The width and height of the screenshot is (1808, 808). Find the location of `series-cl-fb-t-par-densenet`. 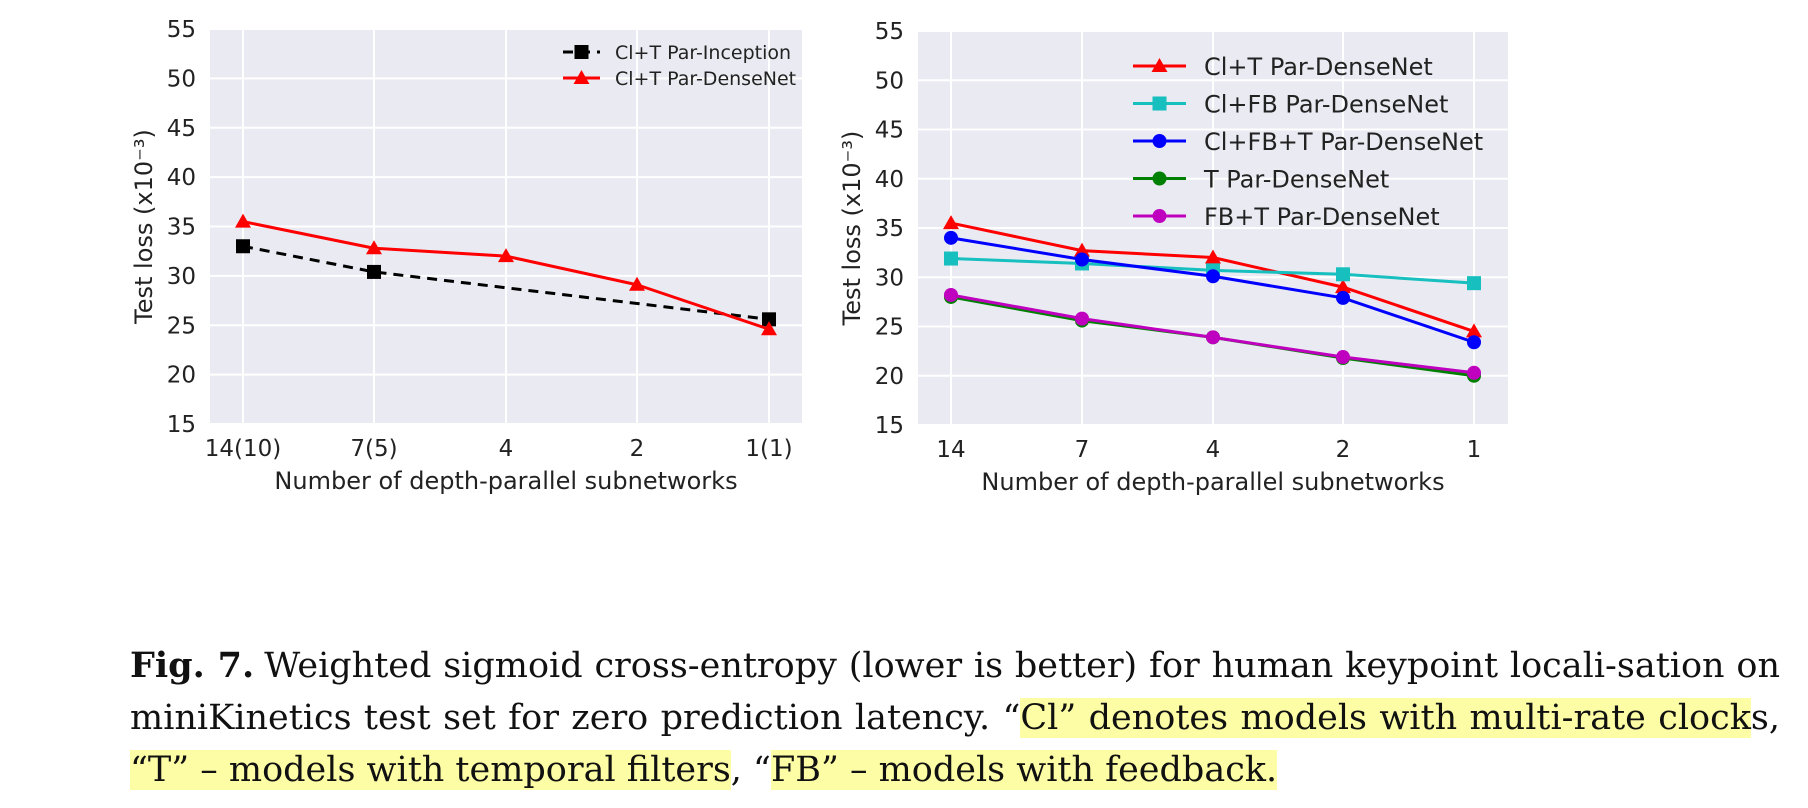

series-cl-fb-t-par-densenet is located at coordinates (1212, 290).